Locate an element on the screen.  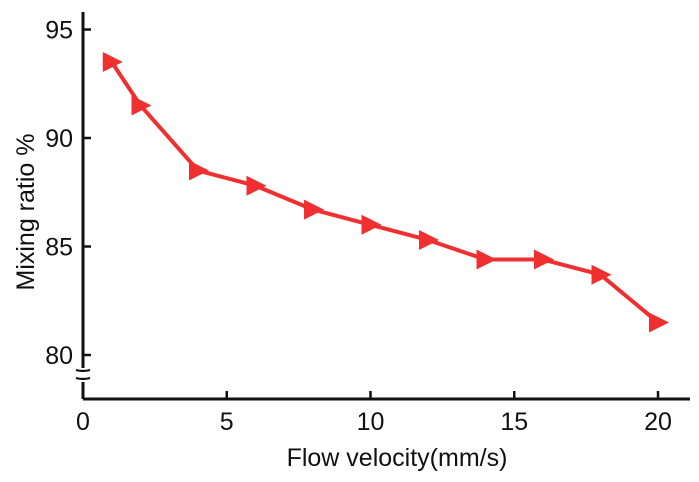
x-axis-title: Flow velocity(mm/s) is located at coordinates (397, 458).